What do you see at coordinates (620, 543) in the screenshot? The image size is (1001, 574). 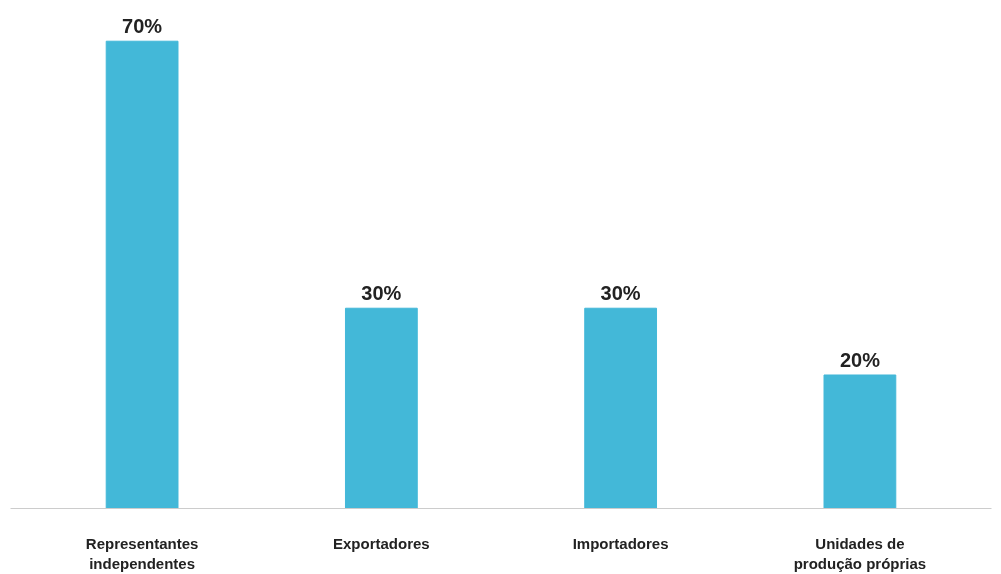 I see `x-tick-label: Importadores` at bounding box center [620, 543].